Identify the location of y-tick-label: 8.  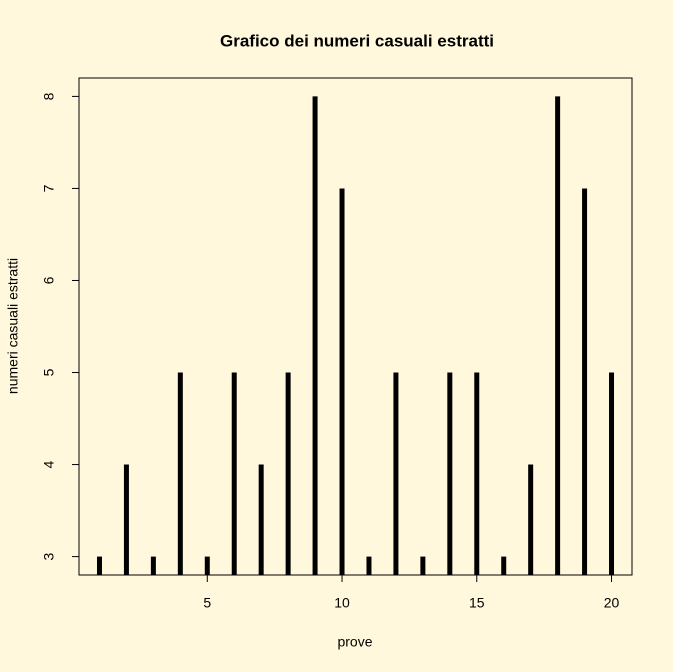
(49, 96).